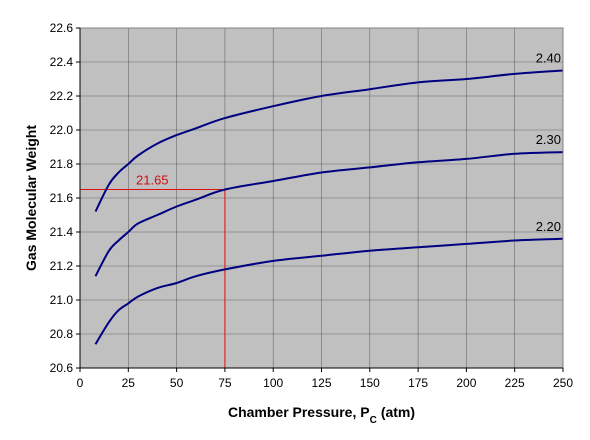 This screenshot has height=440, width=590. What do you see at coordinates (153, 270) in the screenshot?
I see `annotation: 21.65` at bounding box center [153, 270].